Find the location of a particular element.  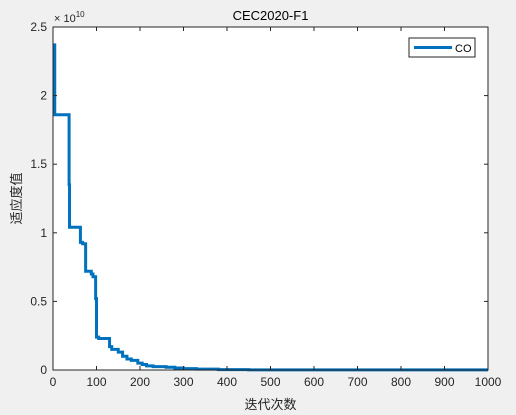

y-axis-exponent: × 10¹⁰ is located at coordinates (69, 17).